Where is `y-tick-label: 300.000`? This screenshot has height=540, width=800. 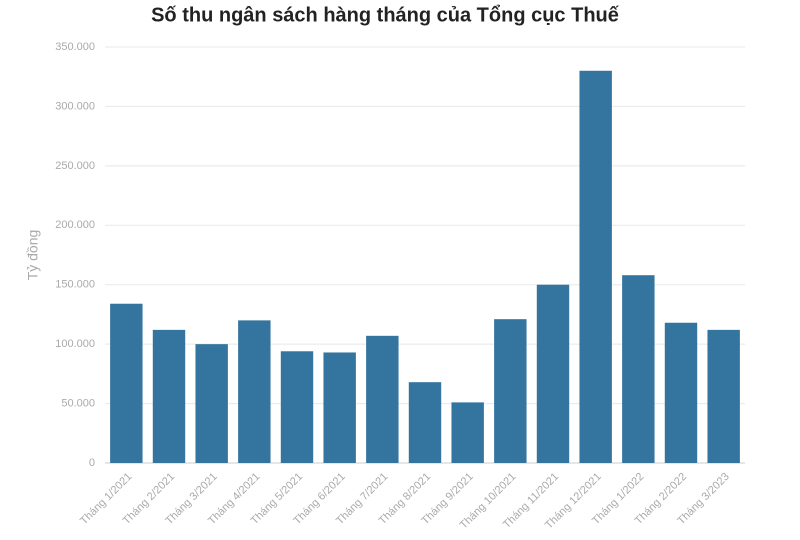
y-tick-label: 300.000 is located at coordinates (75, 106).